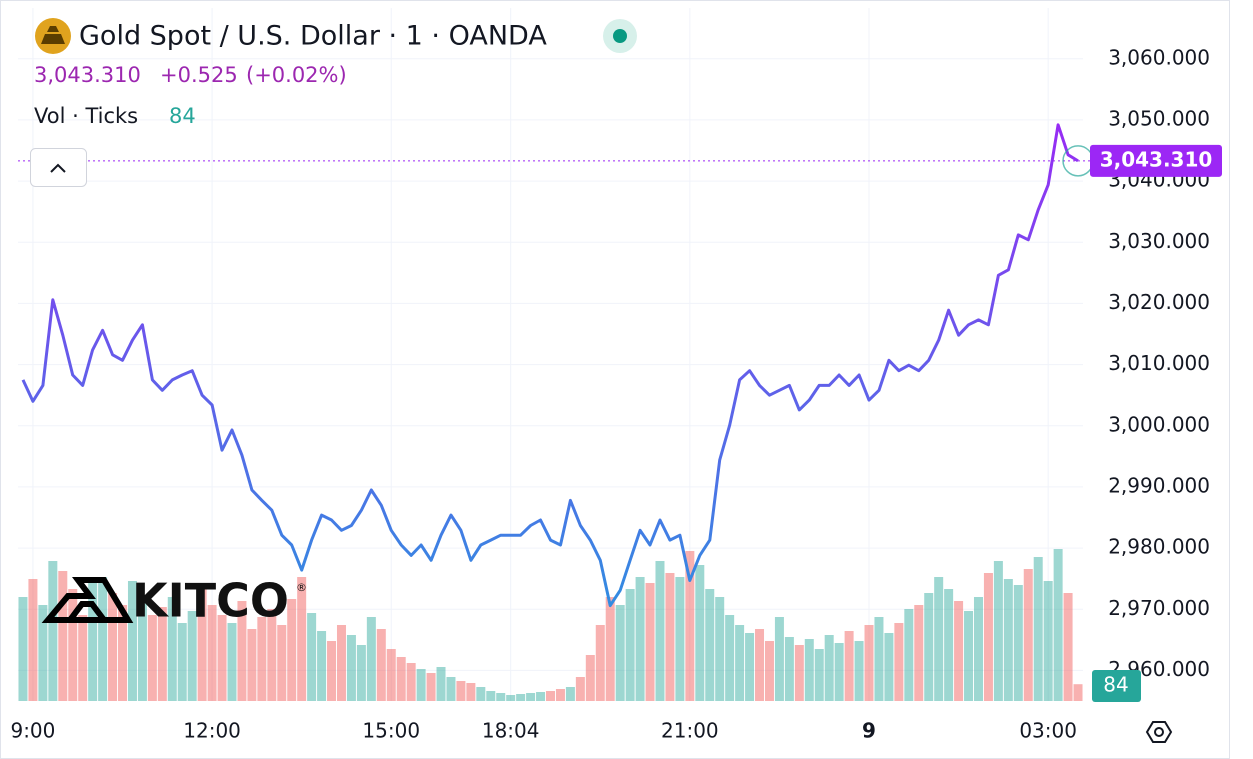 The height and width of the screenshot is (759, 1253). I want to click on price-change: +0.525, so click(199, 75).